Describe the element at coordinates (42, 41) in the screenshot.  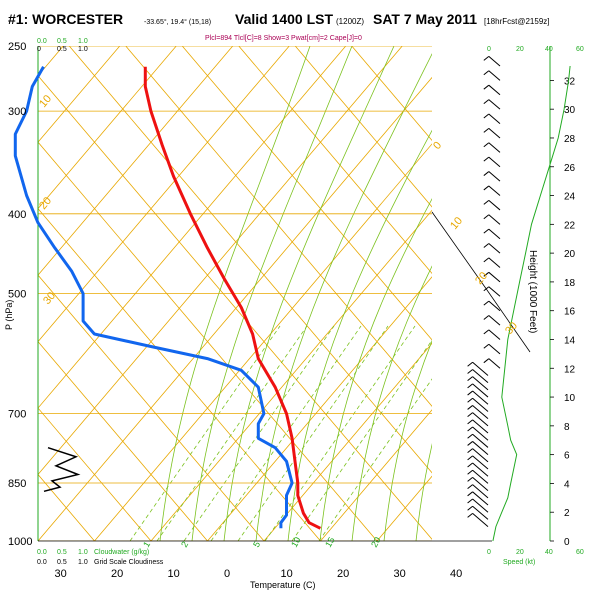
I see `top-cloud-tick-1: 0.0` at that location.